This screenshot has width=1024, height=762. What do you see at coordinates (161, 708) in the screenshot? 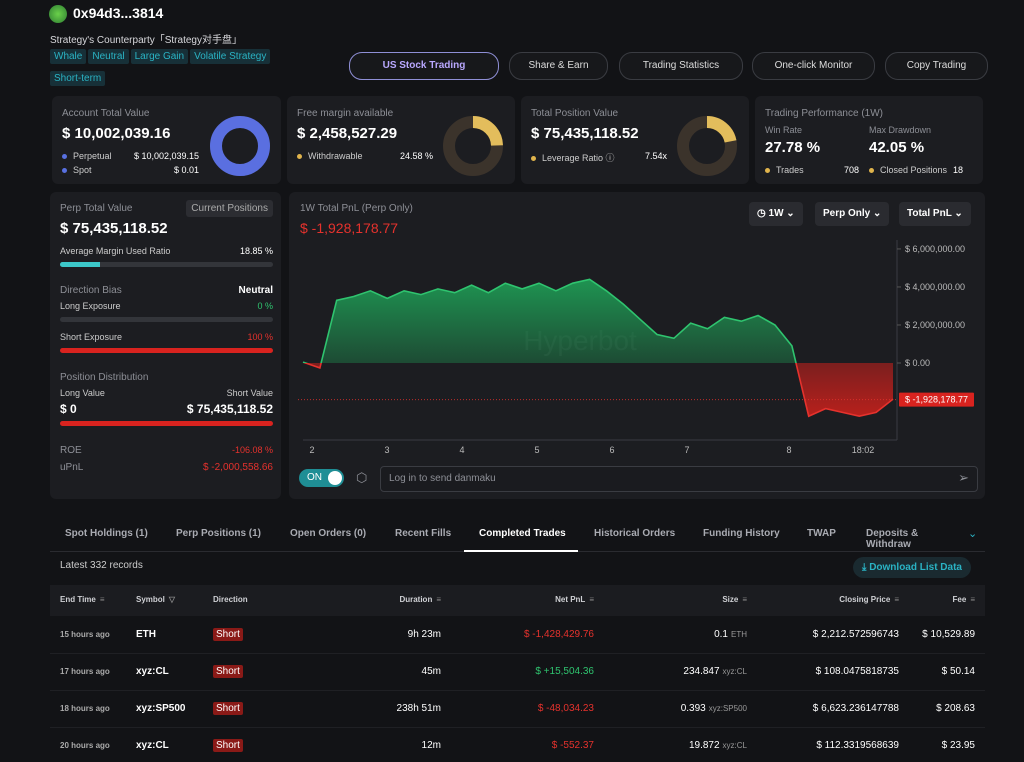
I see `symbol: xyz:SP500` at bounding box center [161, 708].